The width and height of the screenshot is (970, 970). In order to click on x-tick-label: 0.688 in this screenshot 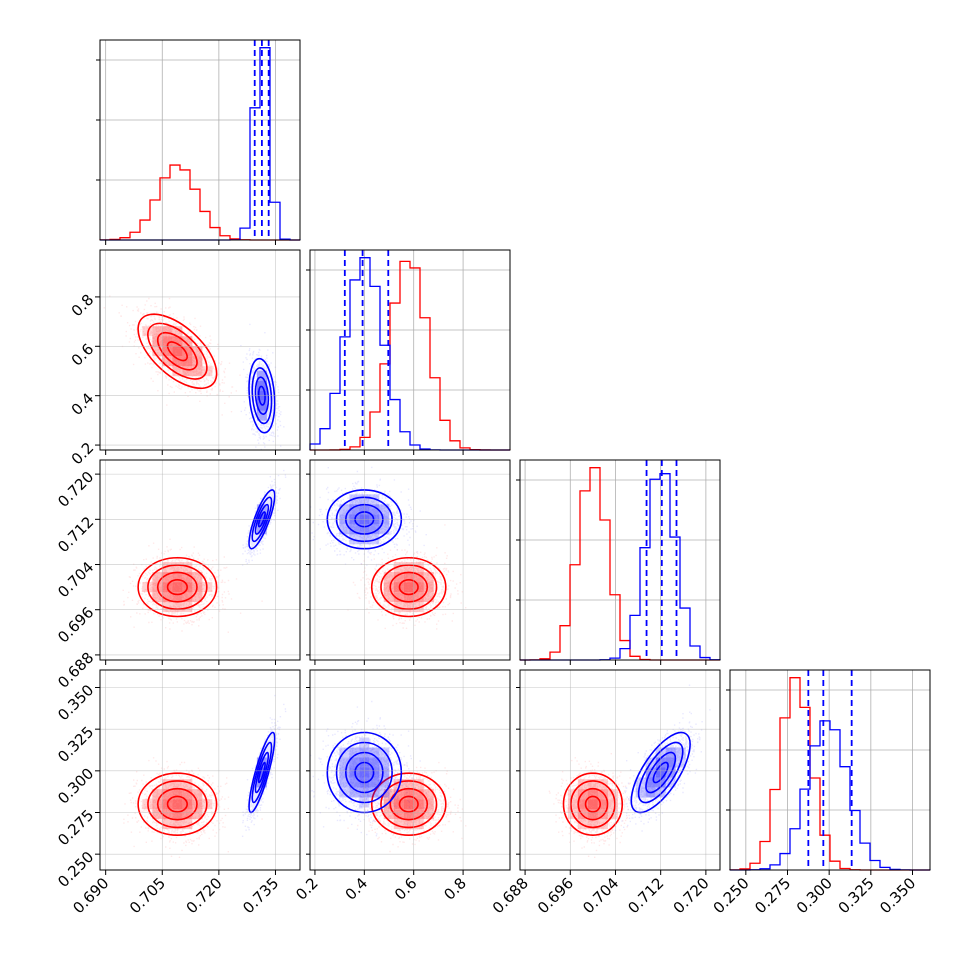, I will do `click(510, 895)`.